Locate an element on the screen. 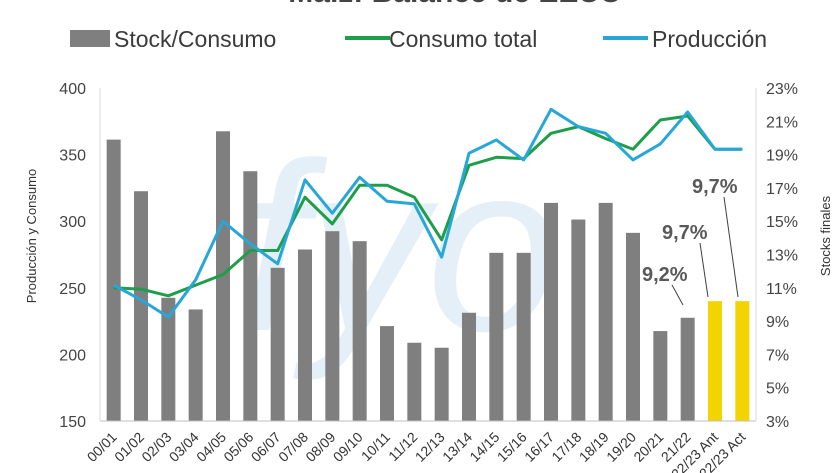 Image resolution: width=840 pixels, height=473 pixels. right-axis-ticks: 23% 21% 19% 17% 15% 13% 11% 9% 7% 5% 3% is located at coordinates (782, 256).